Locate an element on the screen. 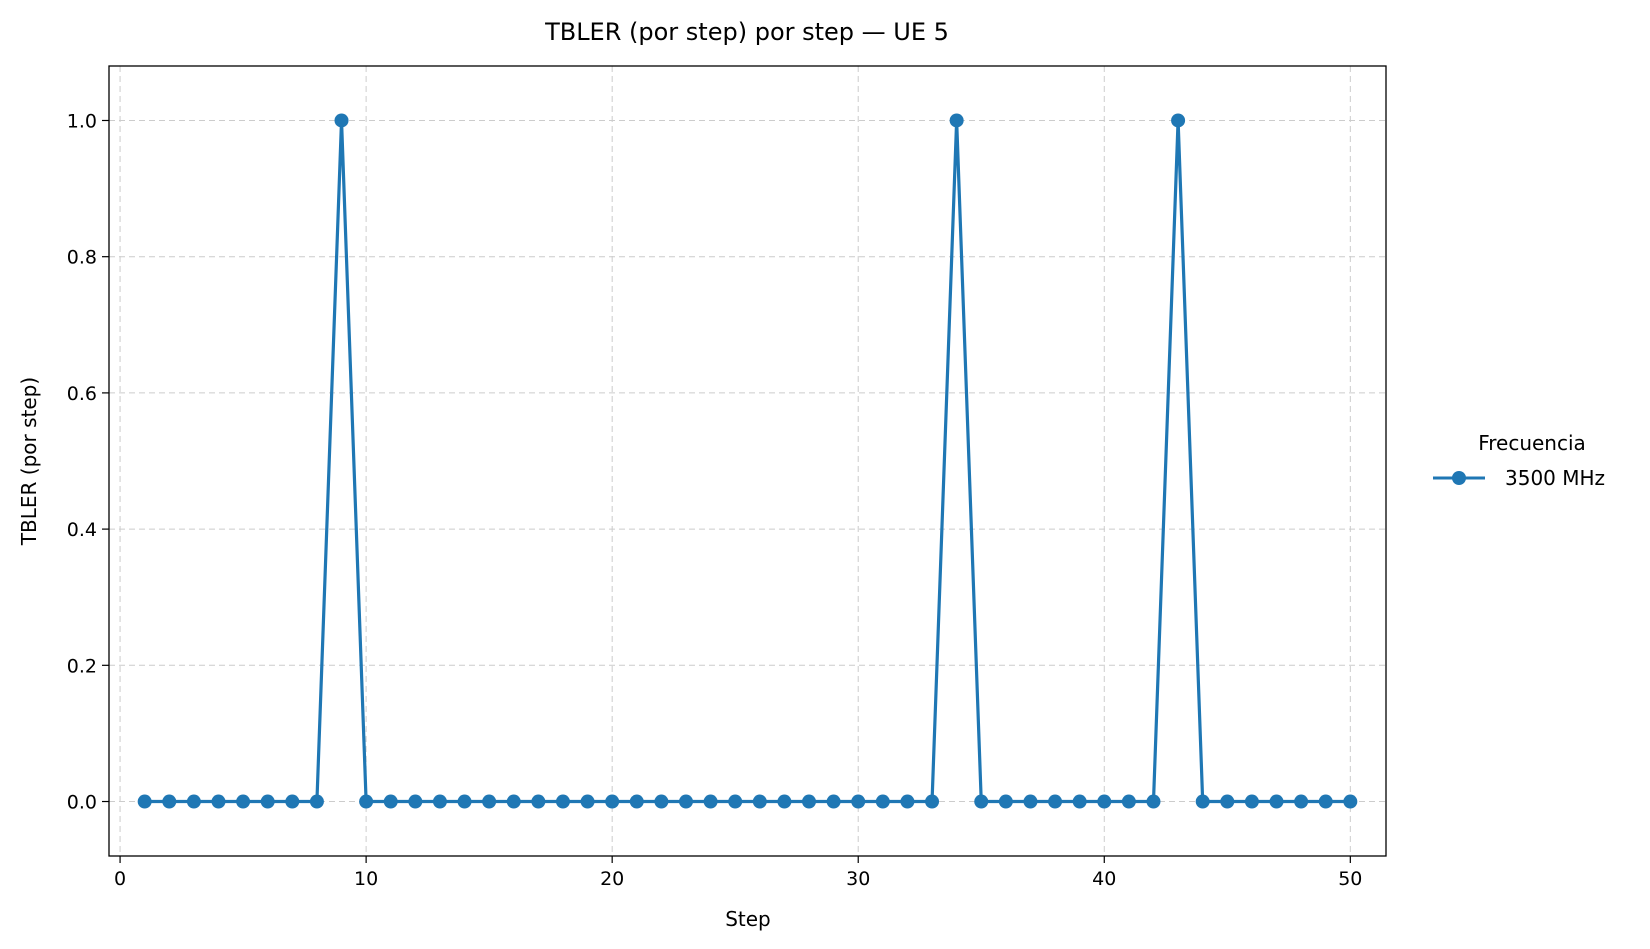 This screenshot has width=1650, height=949. x-tick-label: 30 is located at coordinates (858, 879).